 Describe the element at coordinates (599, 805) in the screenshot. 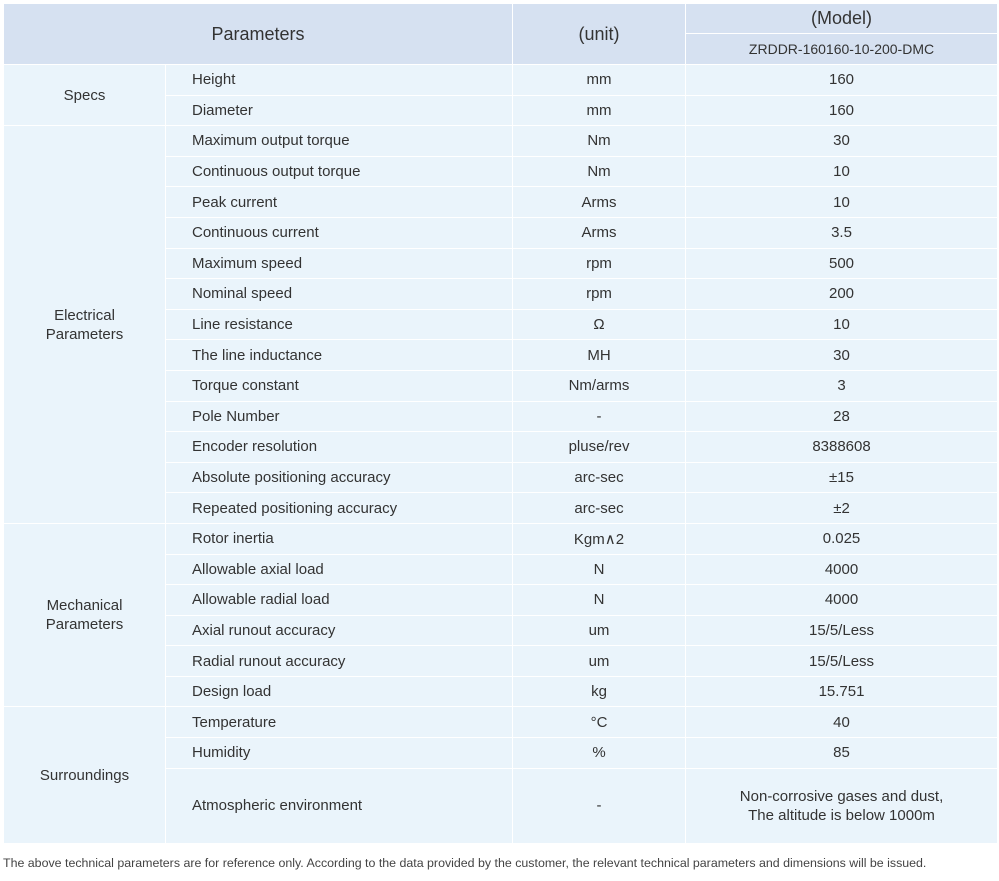

I see `unit-cell: -` at that location.